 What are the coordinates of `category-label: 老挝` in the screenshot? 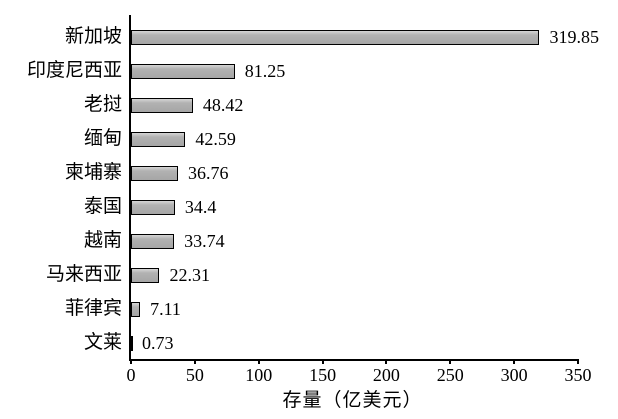 It's located at (102, 104).